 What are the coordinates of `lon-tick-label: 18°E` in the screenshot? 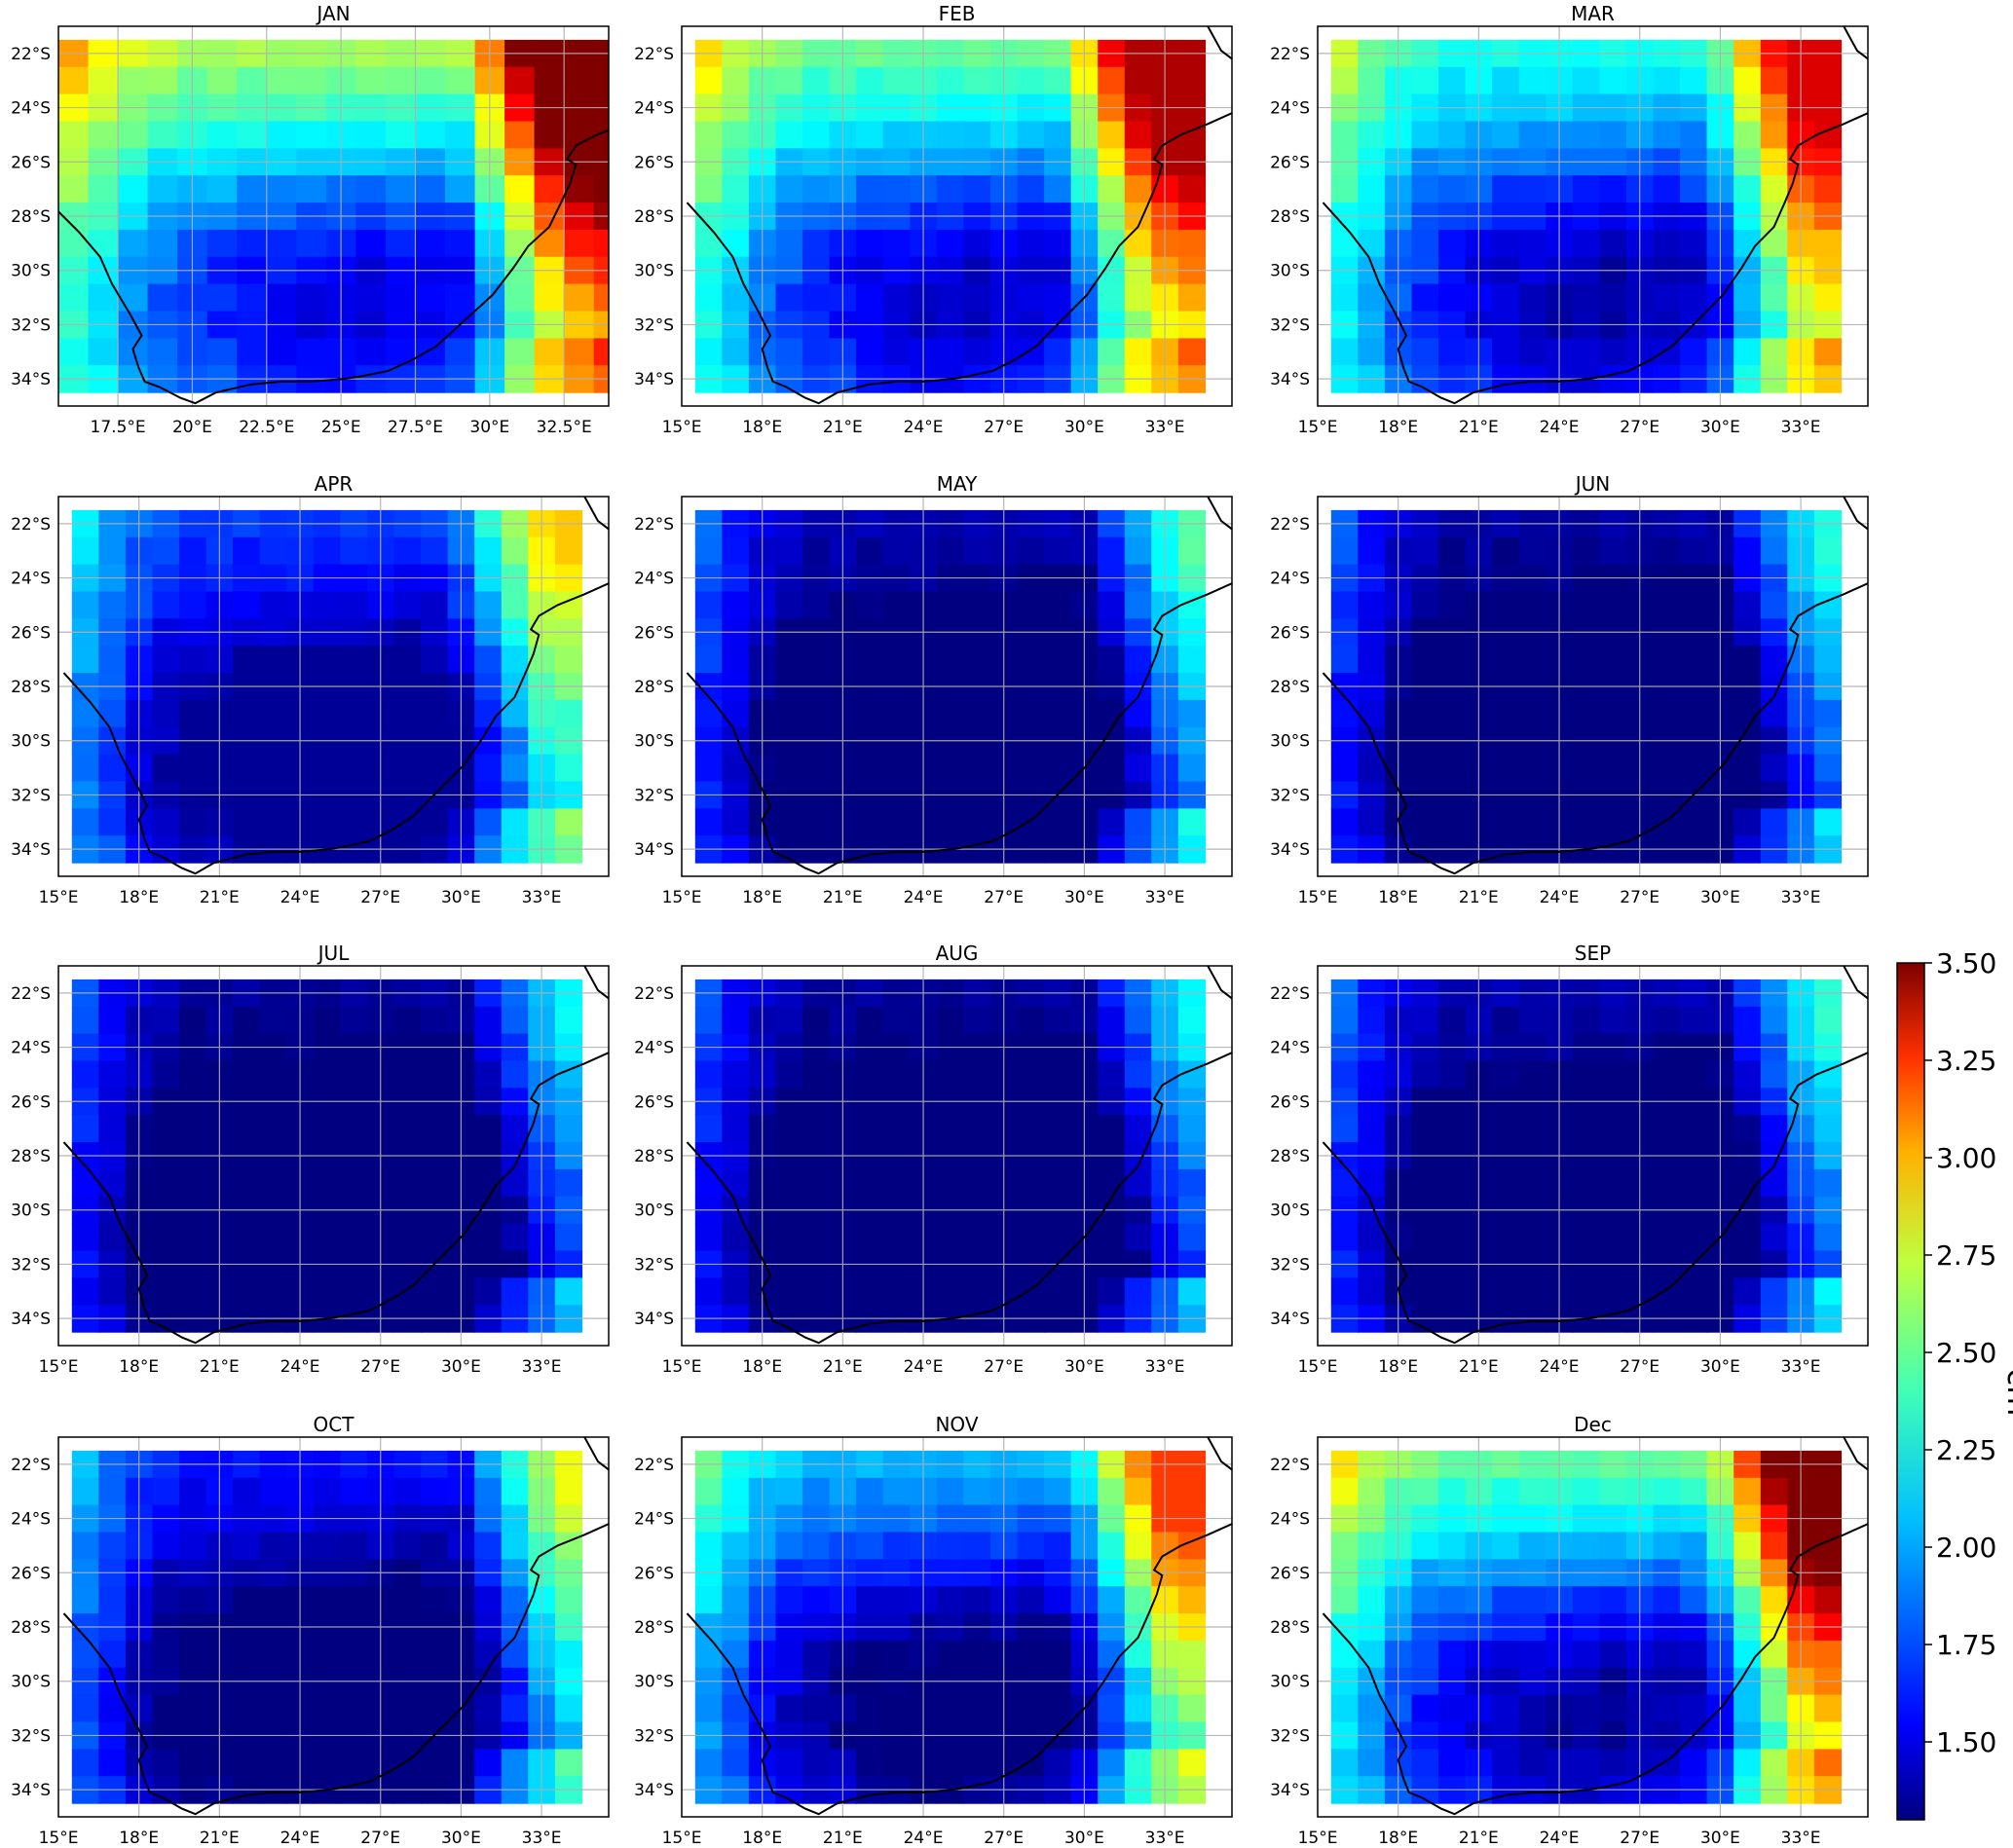 It's located at (762, 1838).